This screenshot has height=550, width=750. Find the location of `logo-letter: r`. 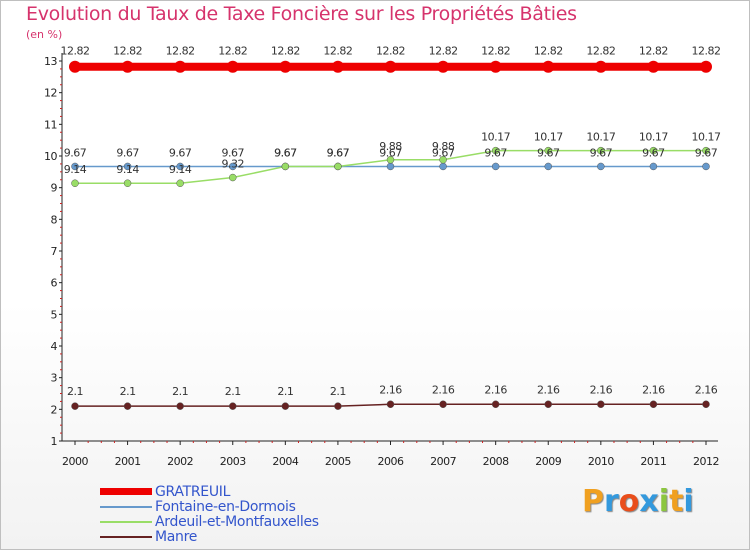

logo-letter: r is located at coordinates (611, 501).